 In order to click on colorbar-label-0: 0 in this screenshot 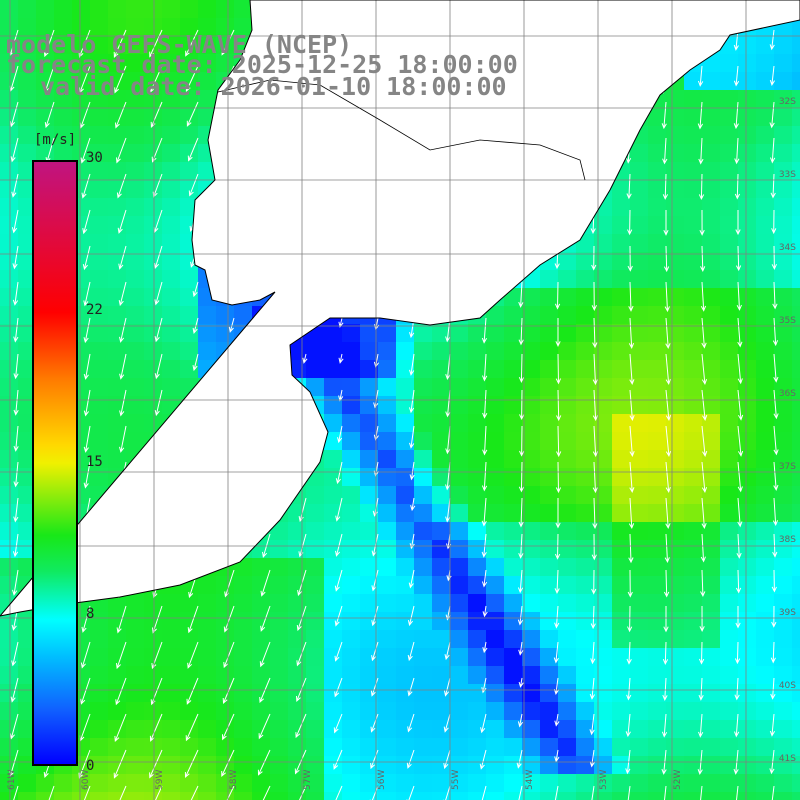, I will do `click(90, 766)`.